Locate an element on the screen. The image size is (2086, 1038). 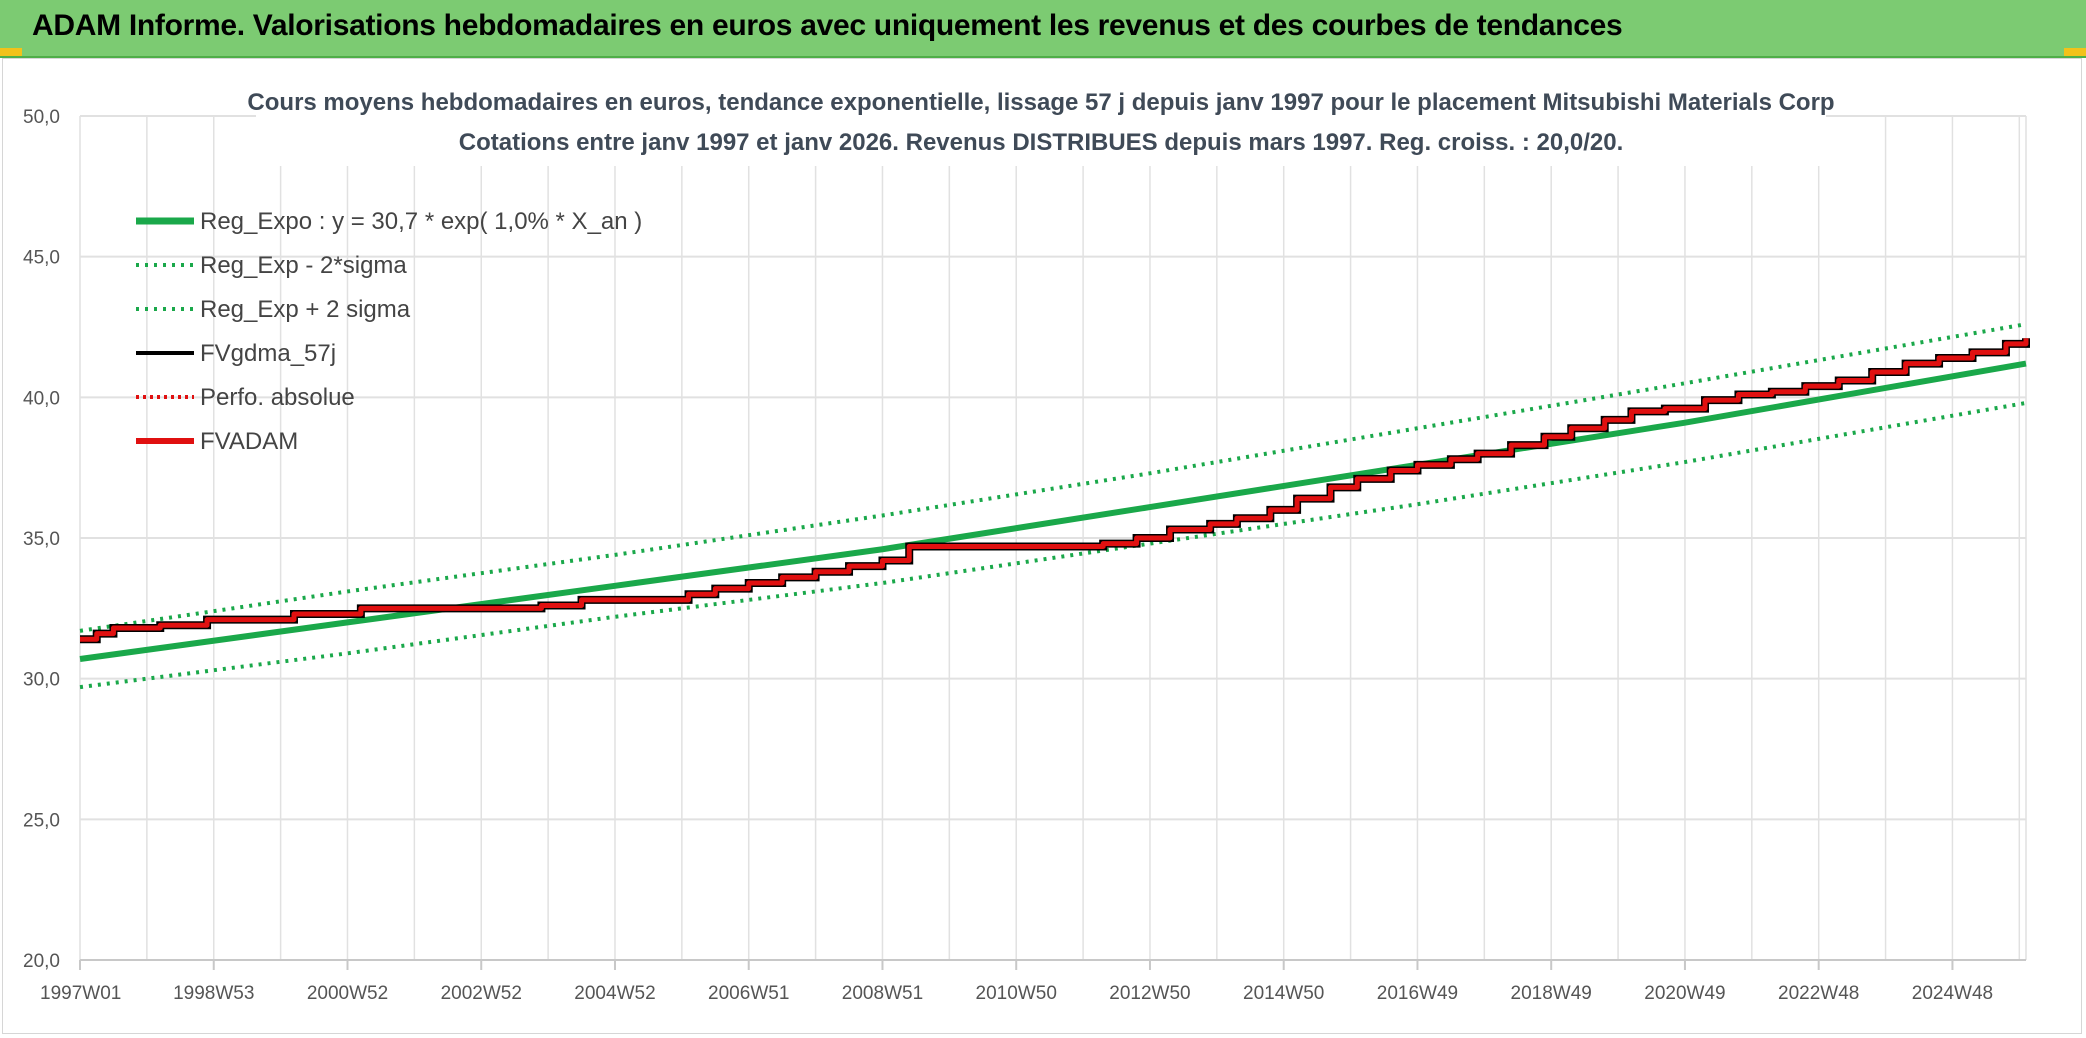
legend-label: FVgdma_57j is located at coordinates (268, 353).